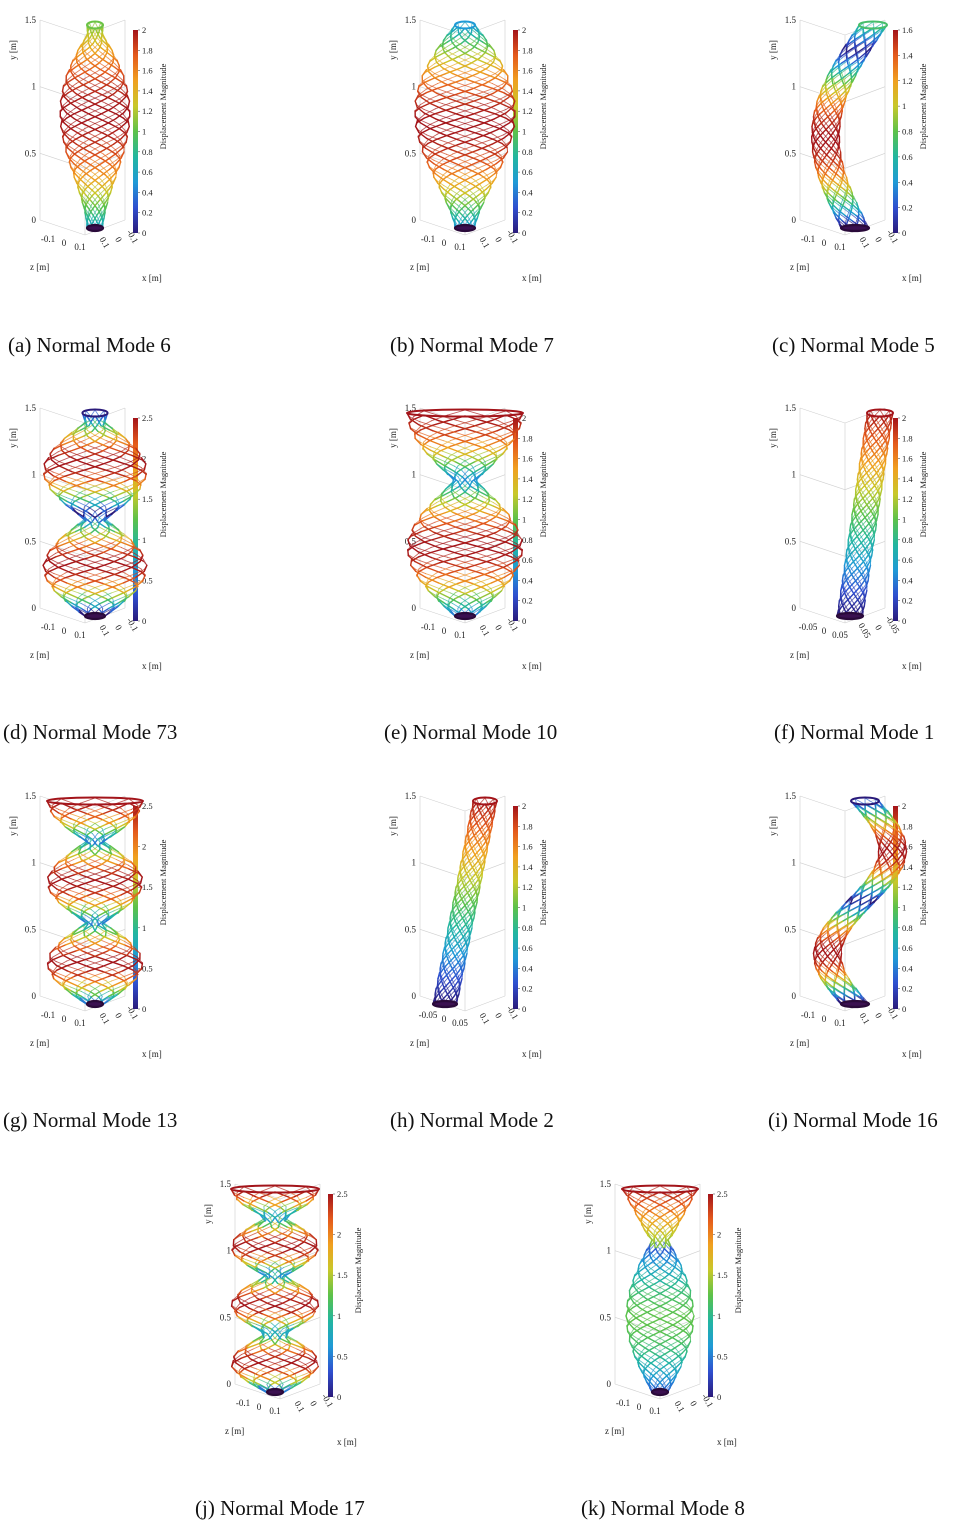  What do you see at coordinates (31, 20) in the screenshot?
I see `y-tick-label: 1.5` at bounding box center [31, 20].